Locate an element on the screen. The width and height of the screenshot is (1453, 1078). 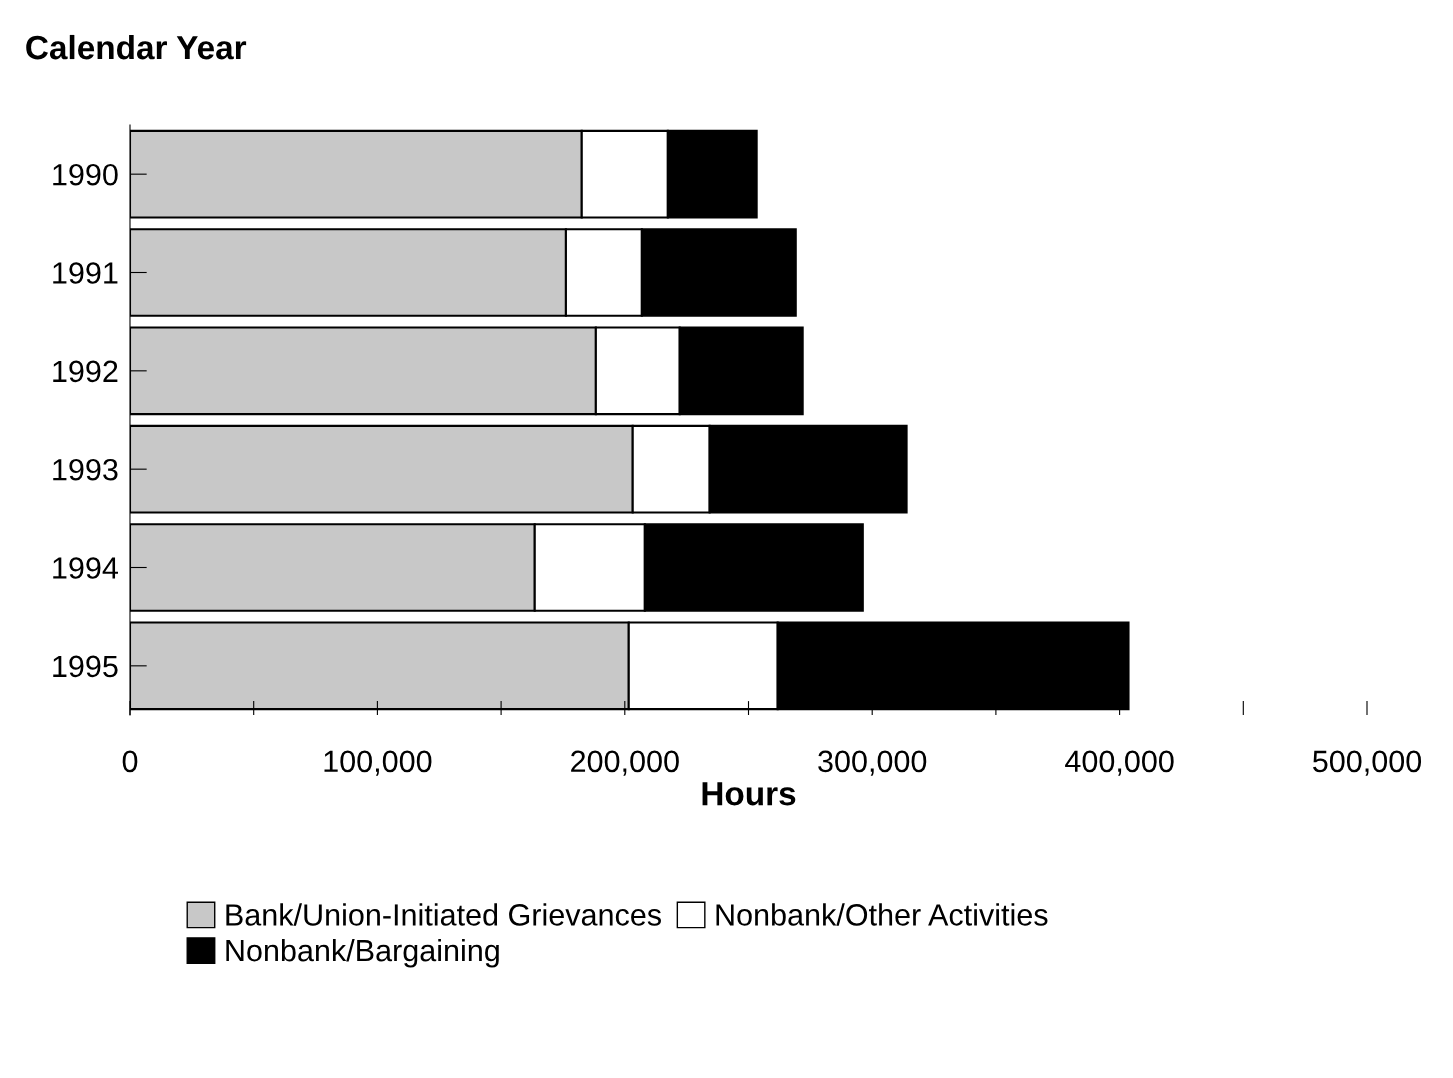
x-tick-label: 0 is located at coordinates (130, 761).